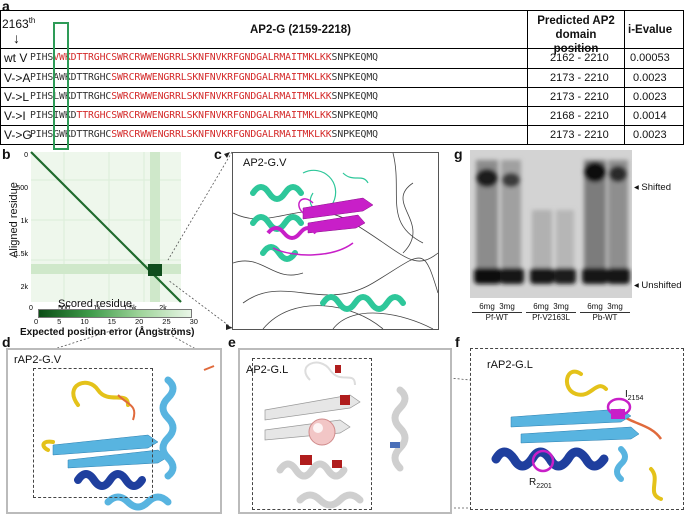 This screenshot has height=514, width=685. What do you see at coordinates (15, 116) in the screenshot?
I see `row-label: V->I` at bounding box center [15, 116].